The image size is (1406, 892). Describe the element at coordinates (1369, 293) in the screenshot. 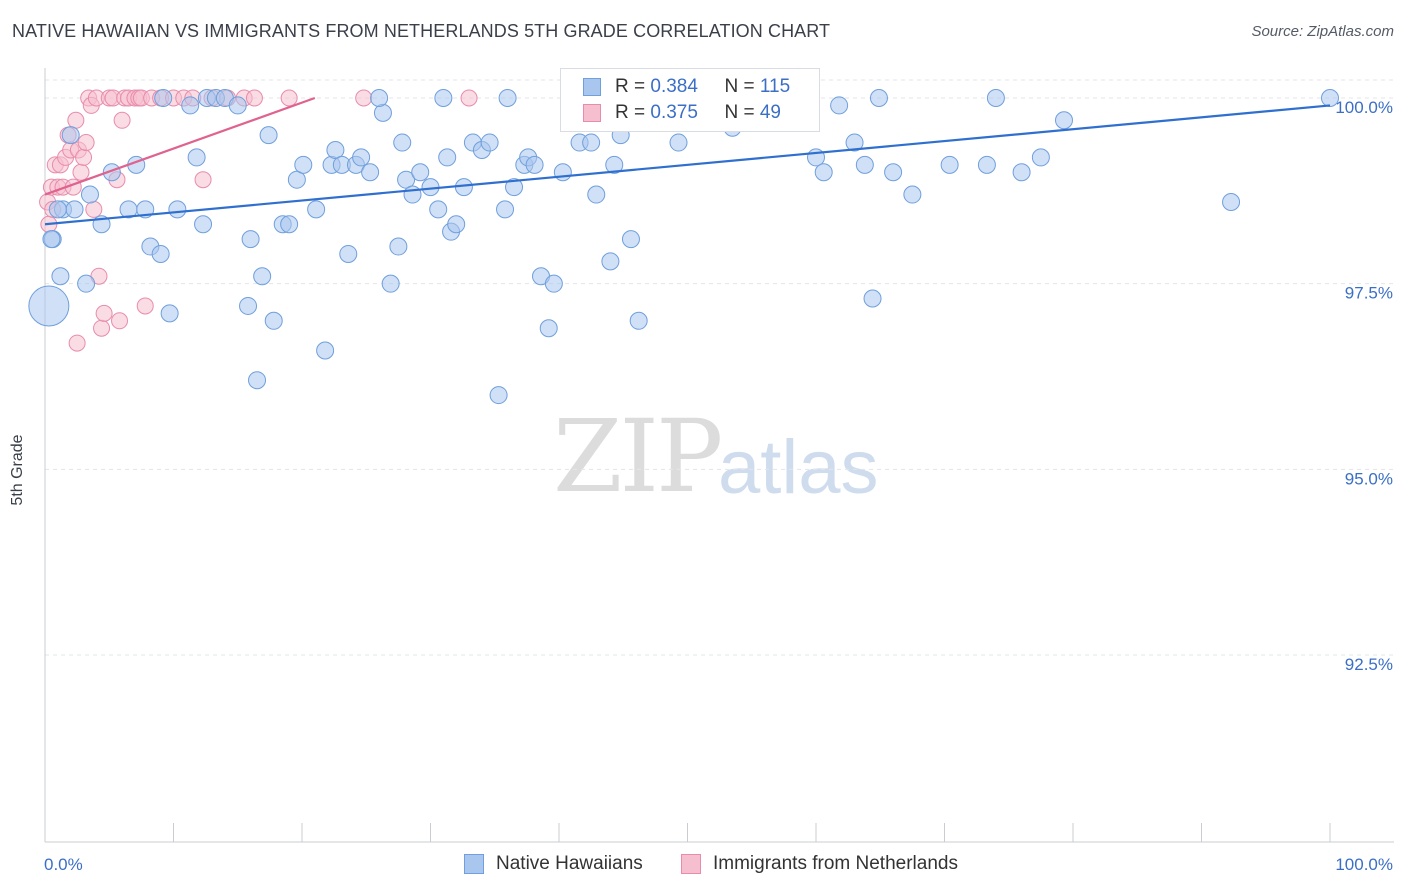

I see `y-tick-label: 97.5%` at that location.